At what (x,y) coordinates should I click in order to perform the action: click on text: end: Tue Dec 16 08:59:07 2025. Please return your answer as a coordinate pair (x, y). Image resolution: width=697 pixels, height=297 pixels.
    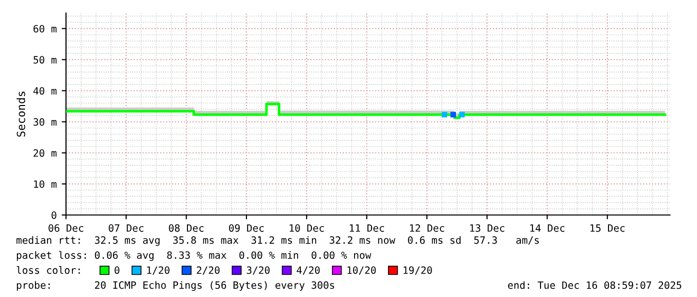
    Looking at the image, I should click on (595, 285).